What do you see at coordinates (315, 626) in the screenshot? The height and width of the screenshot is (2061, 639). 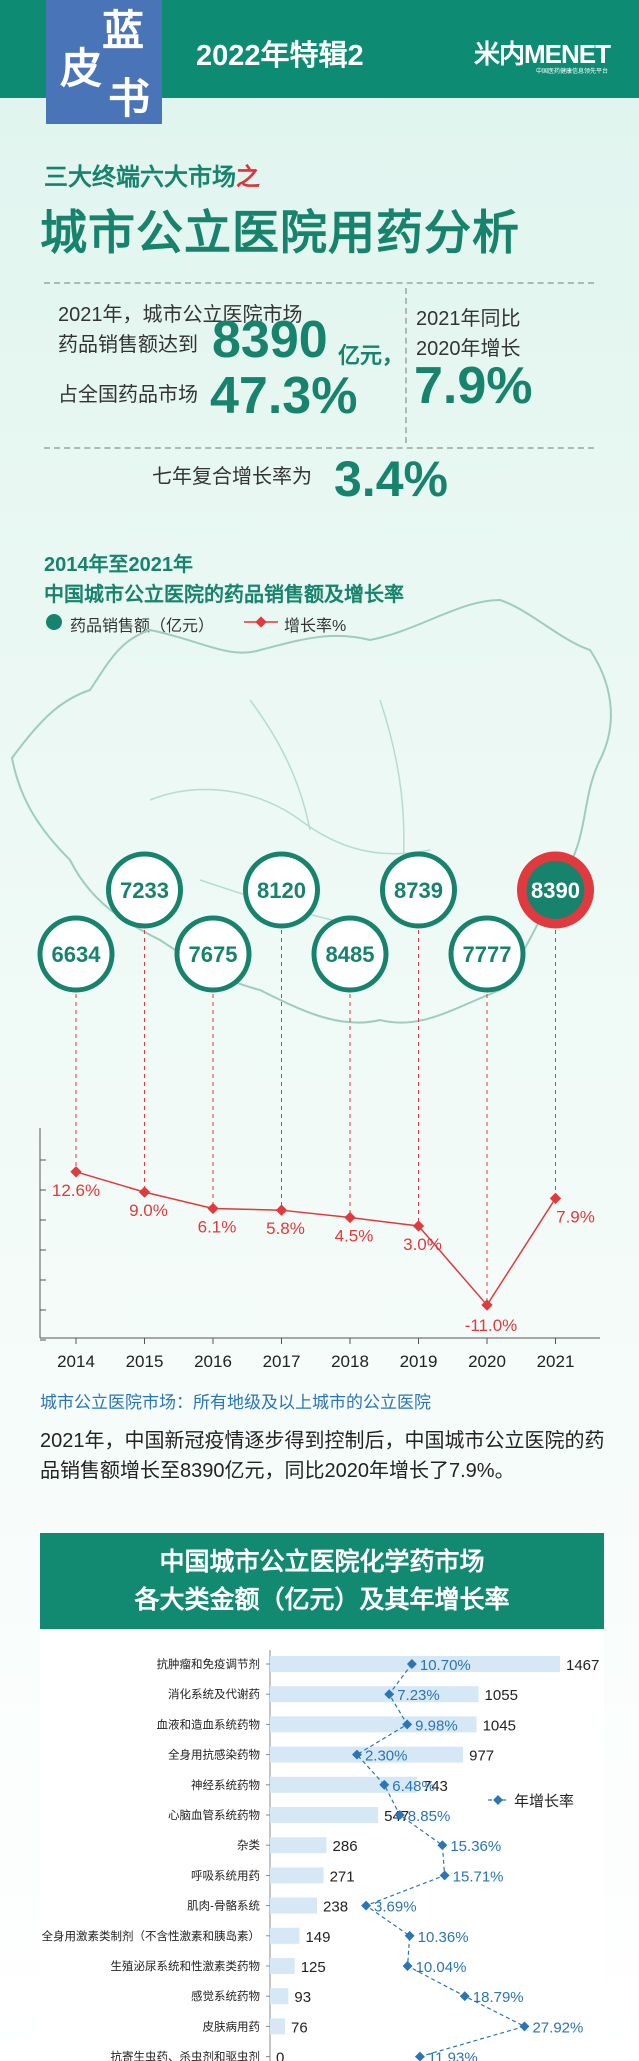 I see `legend-growth-label: 增长率%` at bounding box center [315, 626].